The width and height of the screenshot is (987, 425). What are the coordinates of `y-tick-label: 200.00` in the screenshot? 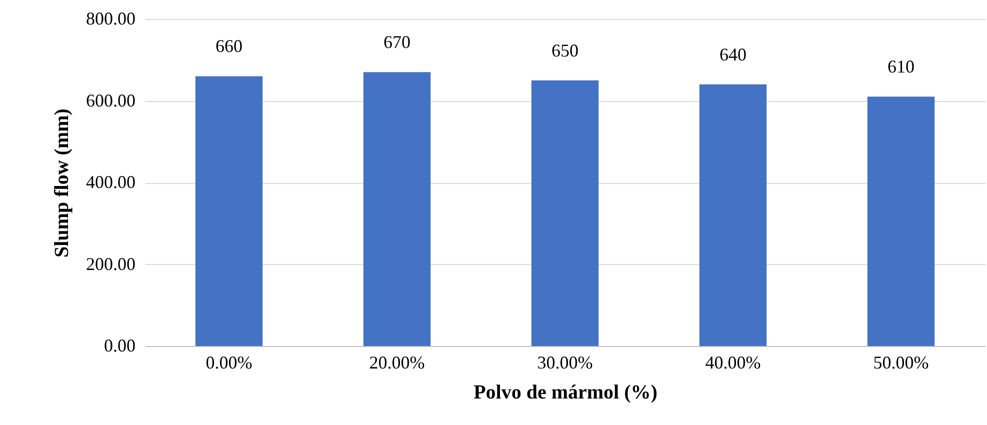 It's located at (111, 264).